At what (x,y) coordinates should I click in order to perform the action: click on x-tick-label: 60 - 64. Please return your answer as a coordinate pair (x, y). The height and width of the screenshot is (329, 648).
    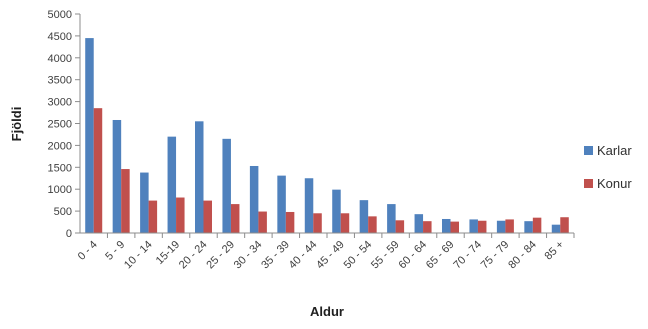
    Looking at the image, I should click on (412, 255).